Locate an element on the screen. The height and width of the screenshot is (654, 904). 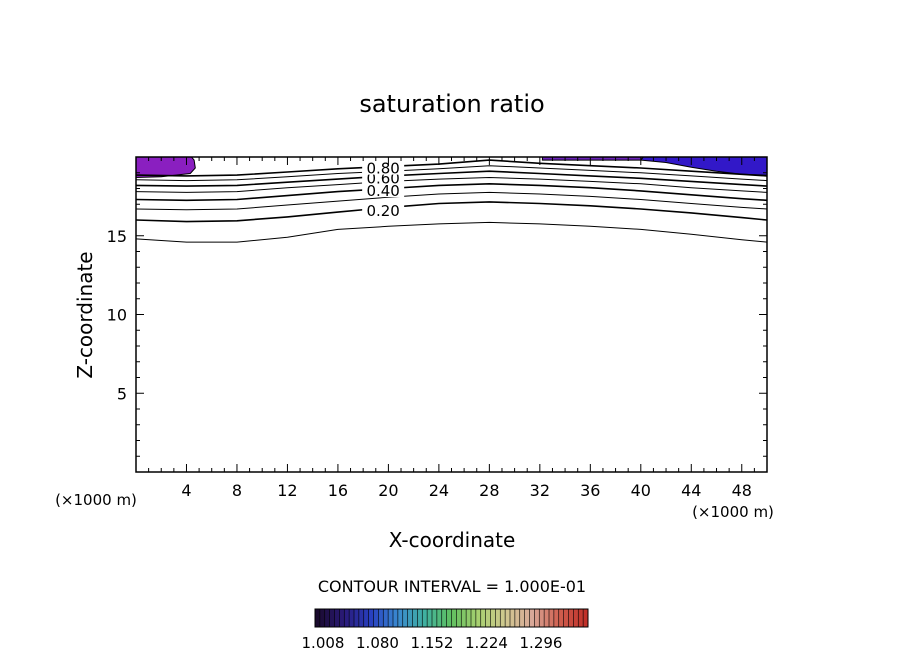
contour-label: 0.20 is located at coordinates (382, 211).